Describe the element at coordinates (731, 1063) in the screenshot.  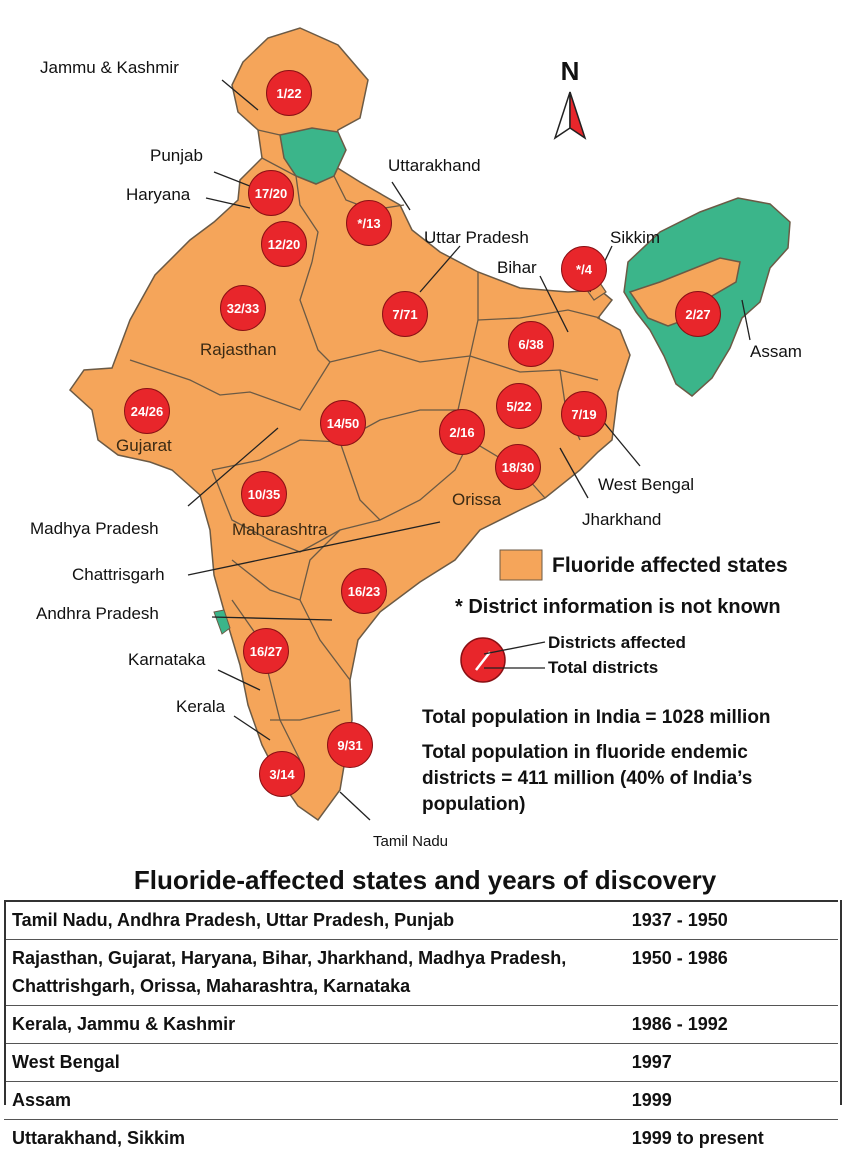
I see `table-cell-years: 1997` at that location.